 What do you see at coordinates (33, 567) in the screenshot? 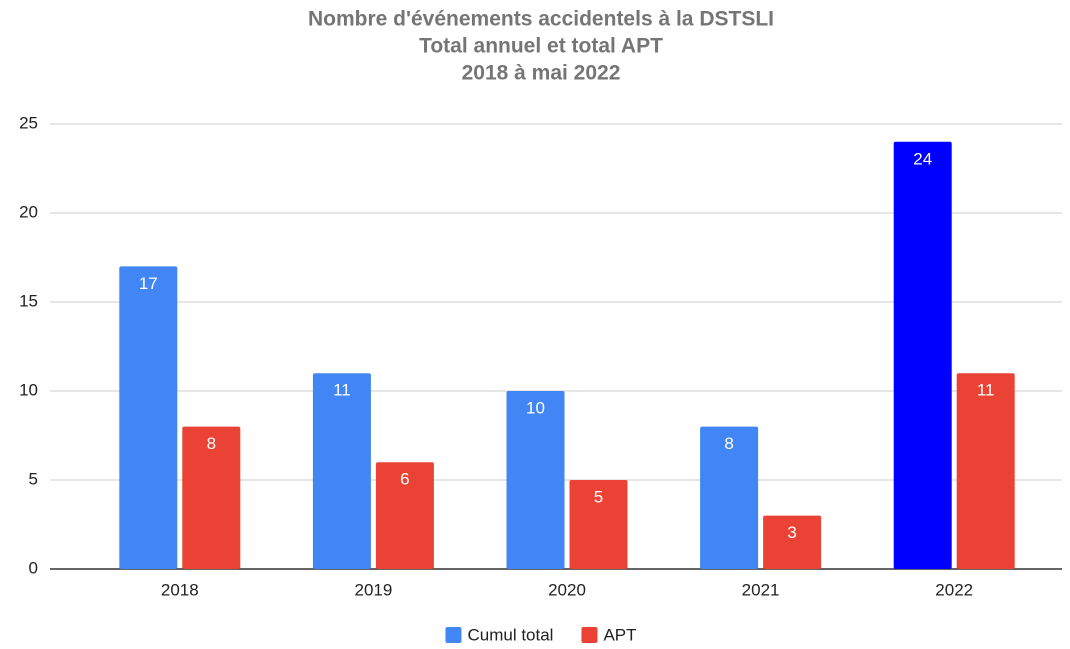
I see `y-tick-label: 0` at bounding box center [33, 567].